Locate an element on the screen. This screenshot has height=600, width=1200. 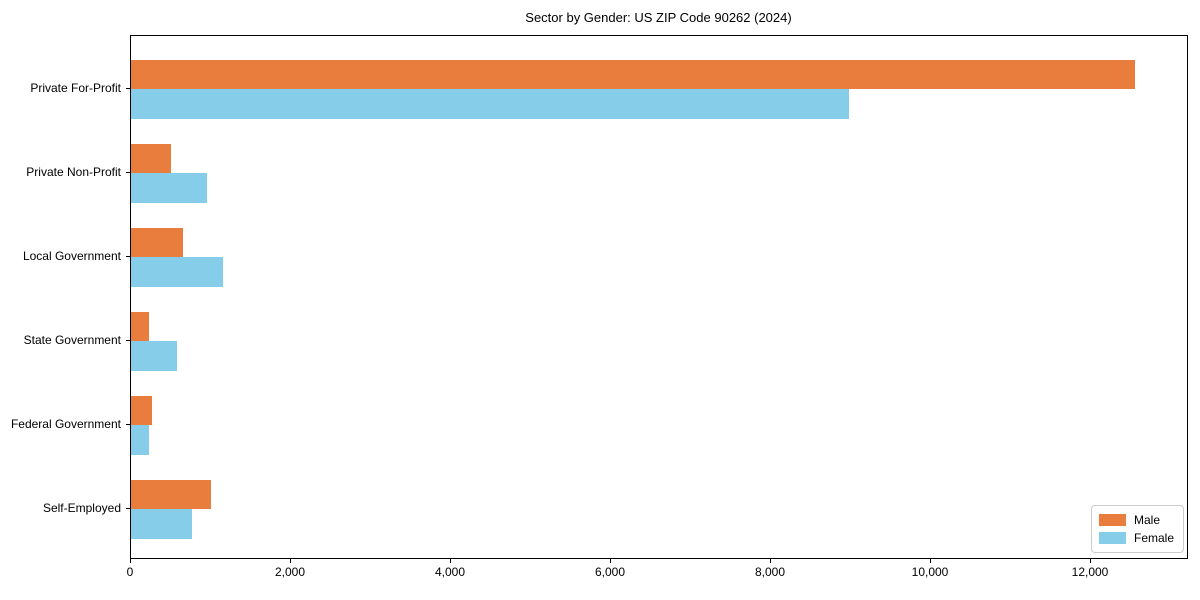
y-tick-label: Self-Employed is located at coordinates (81, 508).